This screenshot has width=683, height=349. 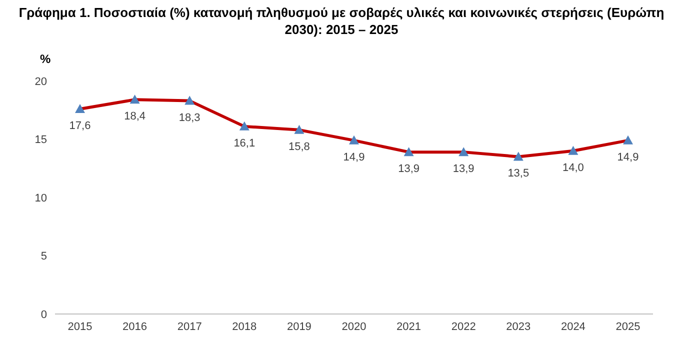 What do you see at coordinates (299, 146) in the screenshot?
I see `data-label: 15,8` at bounding box center [299, 146].